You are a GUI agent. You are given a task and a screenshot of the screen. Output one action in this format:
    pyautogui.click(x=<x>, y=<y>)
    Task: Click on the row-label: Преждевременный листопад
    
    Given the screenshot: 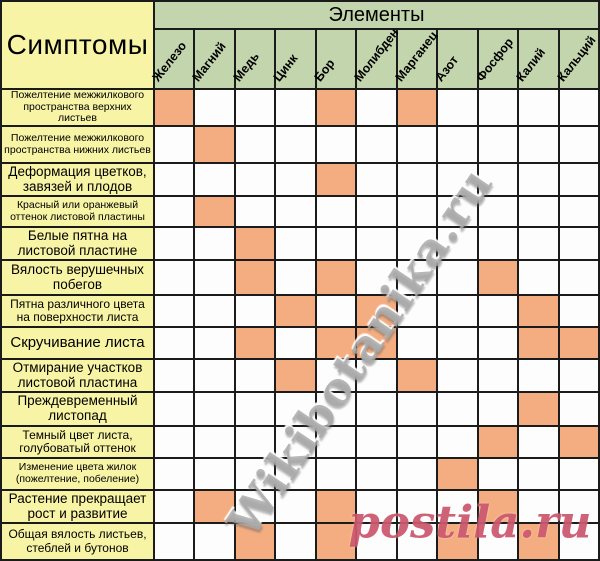 What is the action you would take?
    pyautogui.click(x=77, y=409)
    